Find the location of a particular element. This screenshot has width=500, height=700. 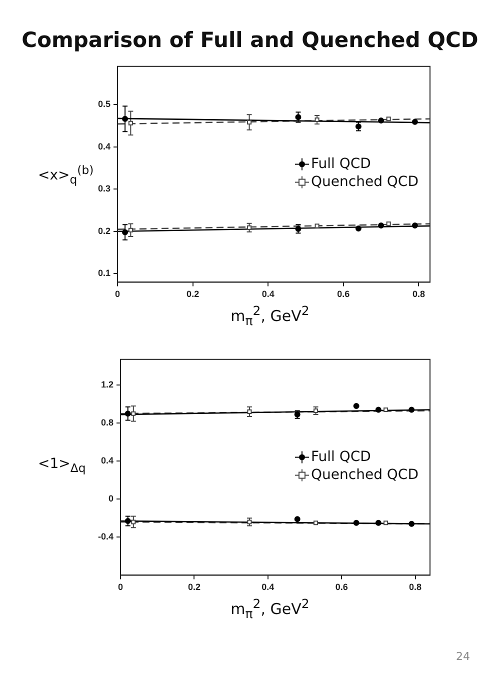

y-tick-label: 0.1 is located at coordinates (104, 273).